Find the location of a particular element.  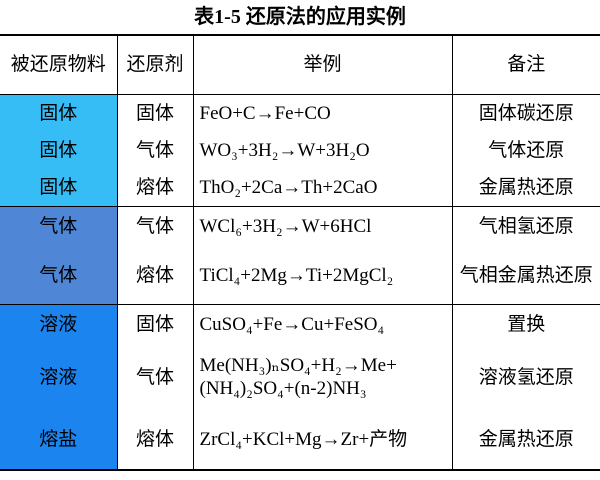

table-row: 溶液 固体 CuSO₄+Fe→Cu+FeSO₄ 置换 is located at coordinates (300, 324).